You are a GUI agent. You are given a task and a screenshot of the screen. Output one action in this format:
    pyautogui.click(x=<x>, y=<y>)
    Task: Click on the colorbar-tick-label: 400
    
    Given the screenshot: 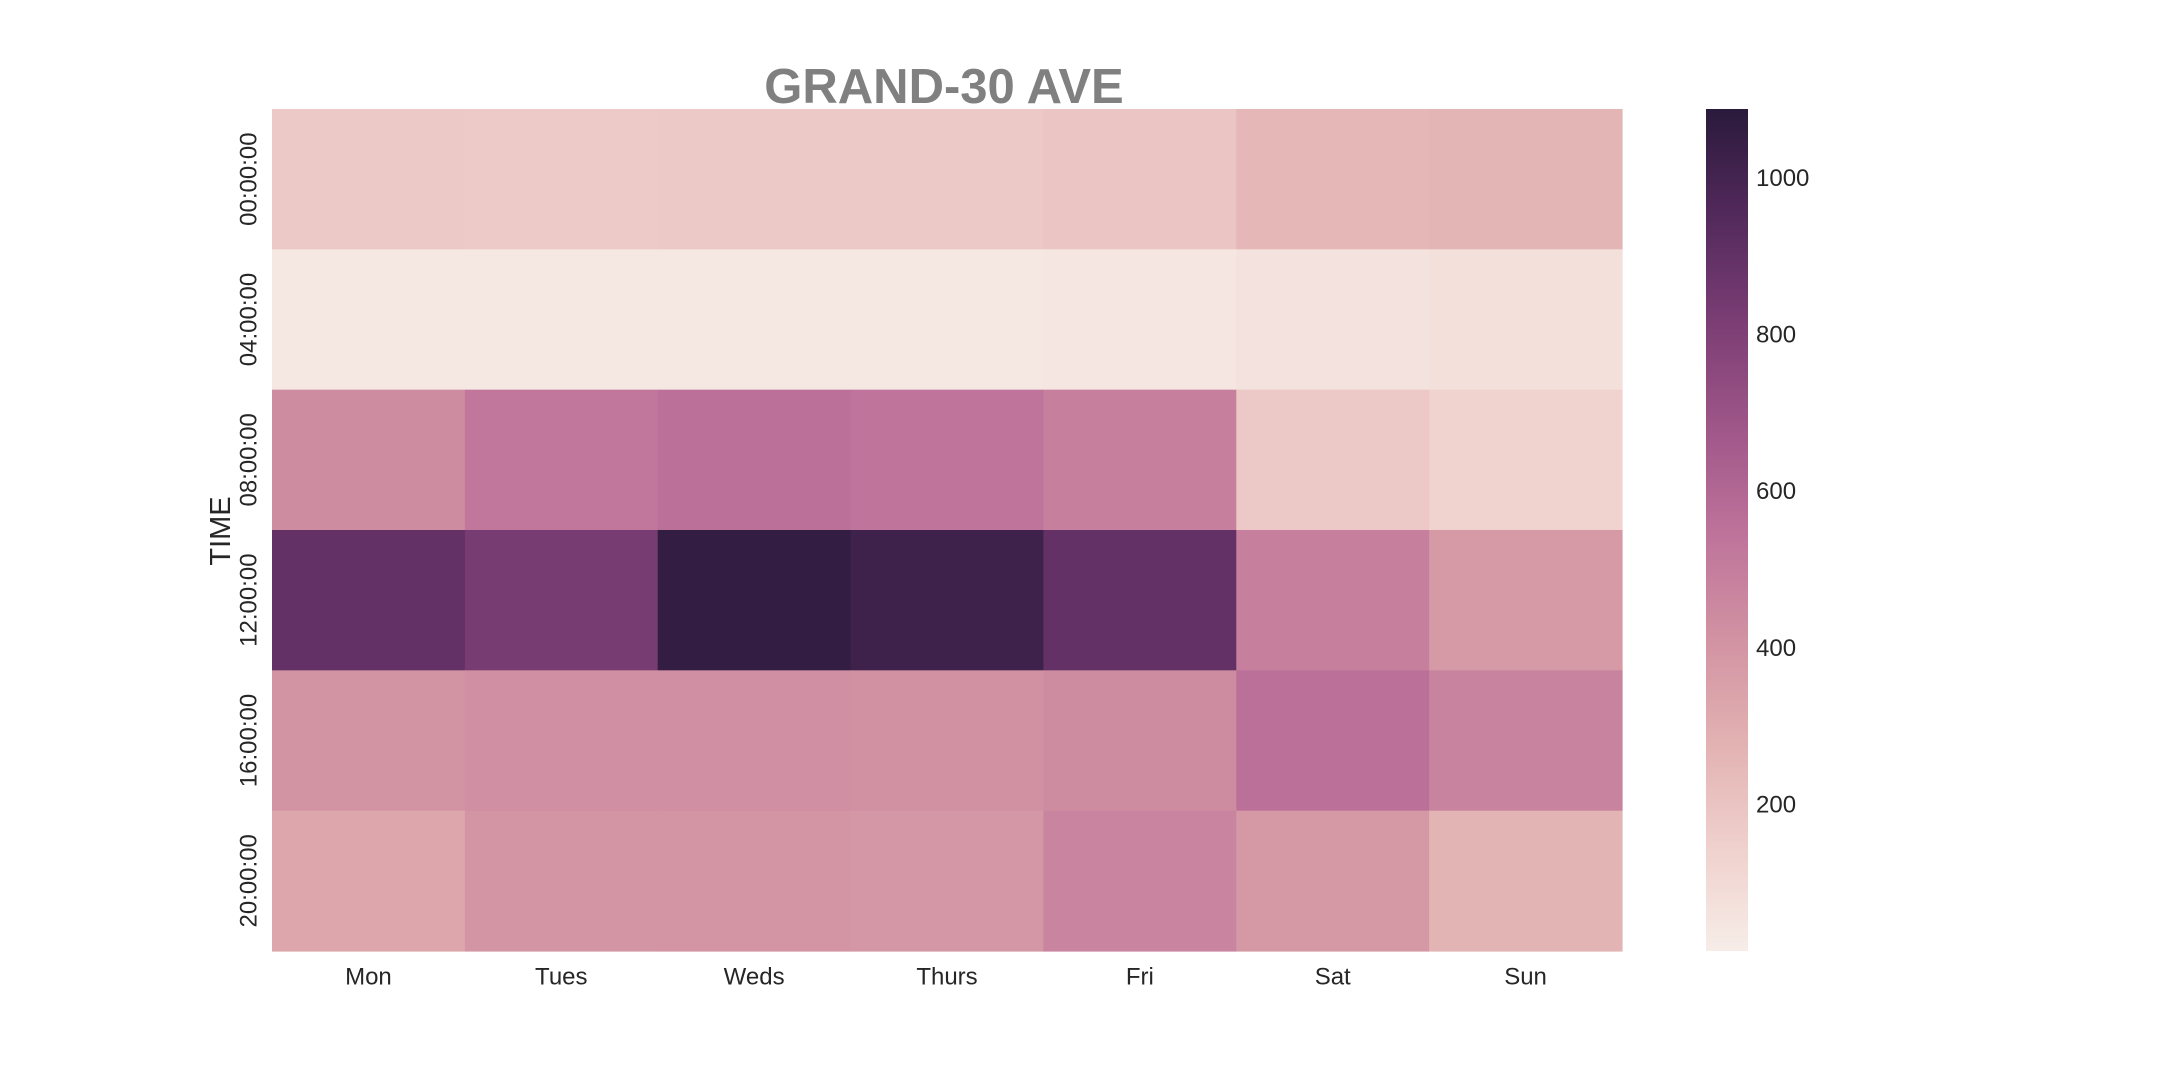 What is the action you would take?
    pyautogui.click(x=1776, y=648)
    